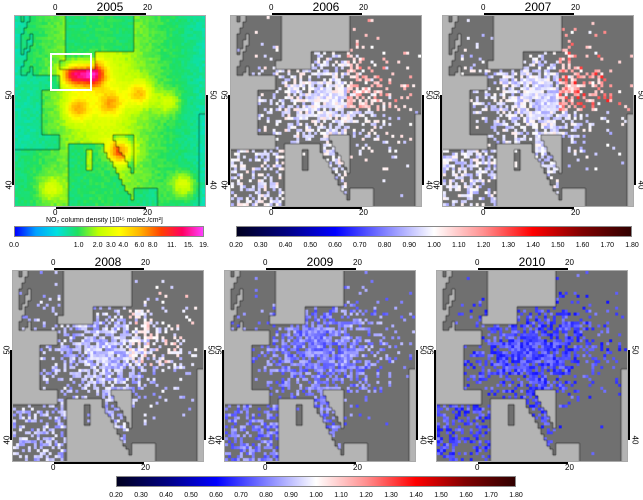  I want to click on colorbar-tick-label: 1.0, so click(78, 245).